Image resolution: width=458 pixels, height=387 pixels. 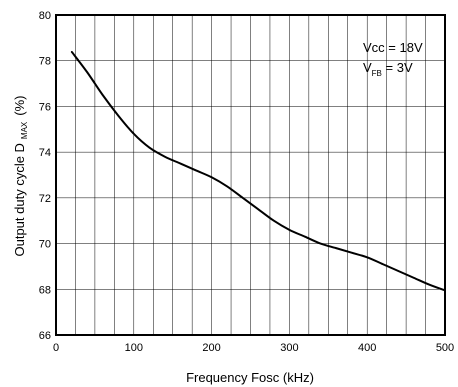 I want to click on y-tick-labels: 66 68 70 72 74 76 78 80, so click(x=45, y=176).